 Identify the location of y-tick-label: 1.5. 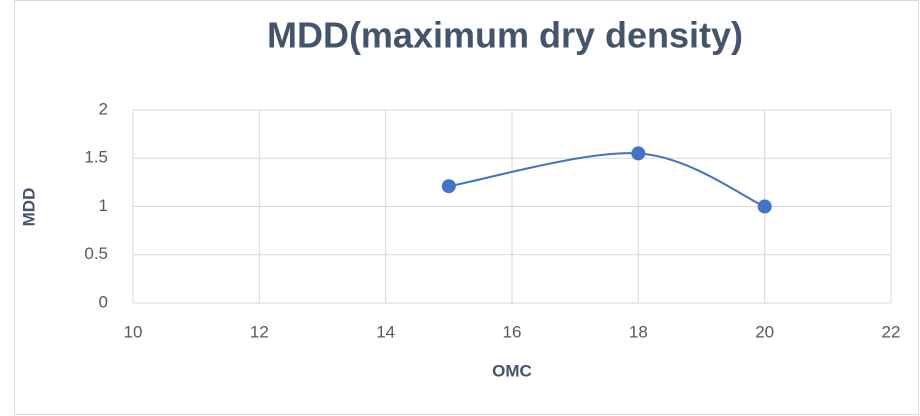
(96, 157).